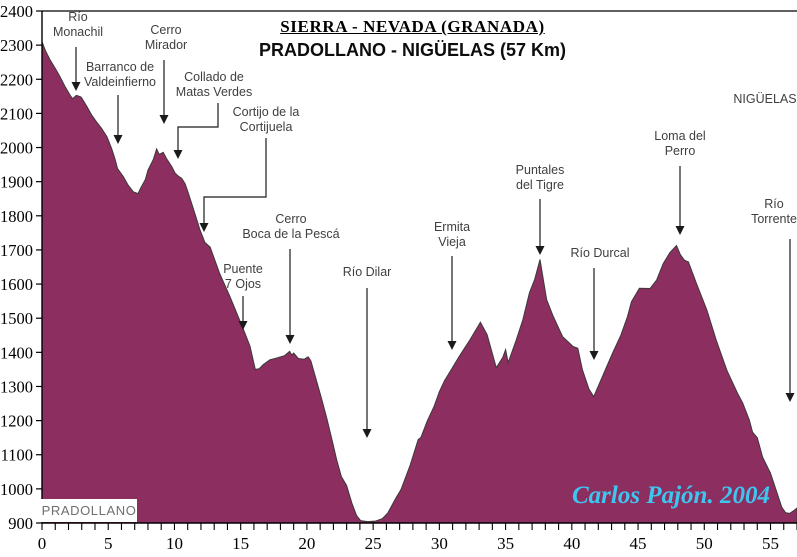 Image resolution: width=797 pixels, height=557 pixels. Describe the element at coordinates (540, 177) in the screenshot. I see `annotation-label: Puntales del Tigre` at that location.